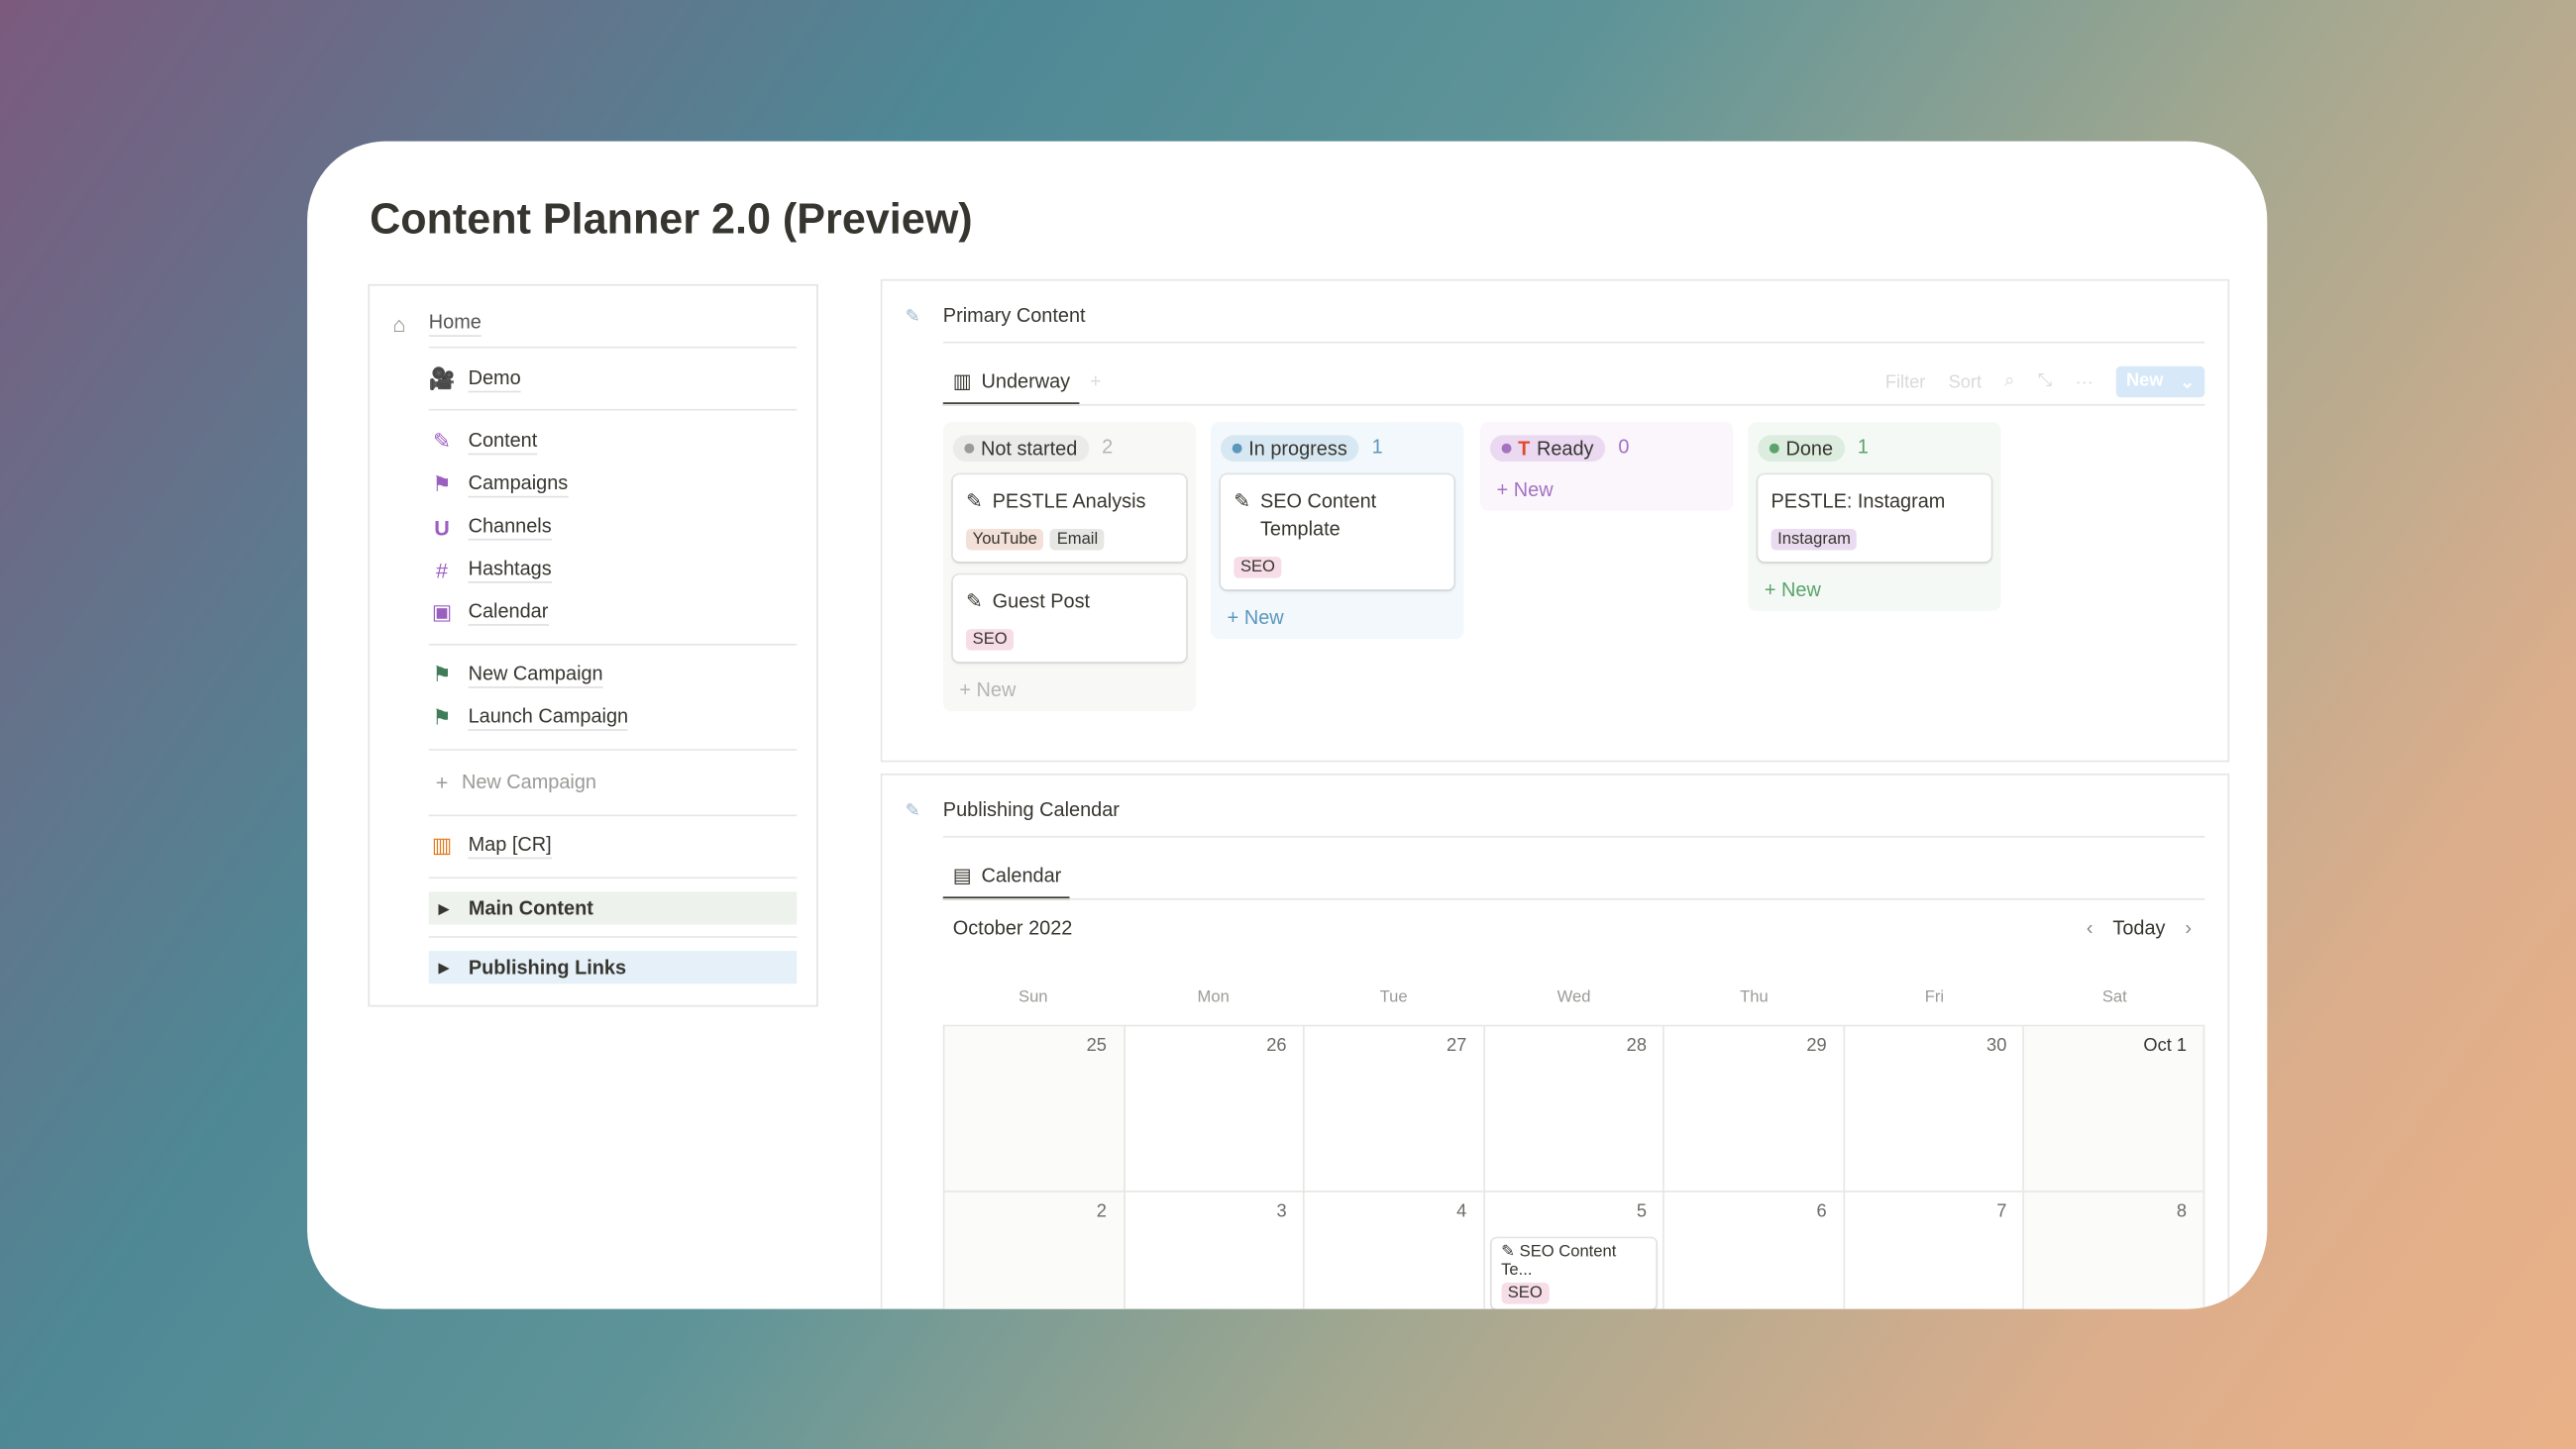  Describe the element at coordinates (1027, 381) in the screenshot. I see `tab-underway: ▥ Underway +` at that location.